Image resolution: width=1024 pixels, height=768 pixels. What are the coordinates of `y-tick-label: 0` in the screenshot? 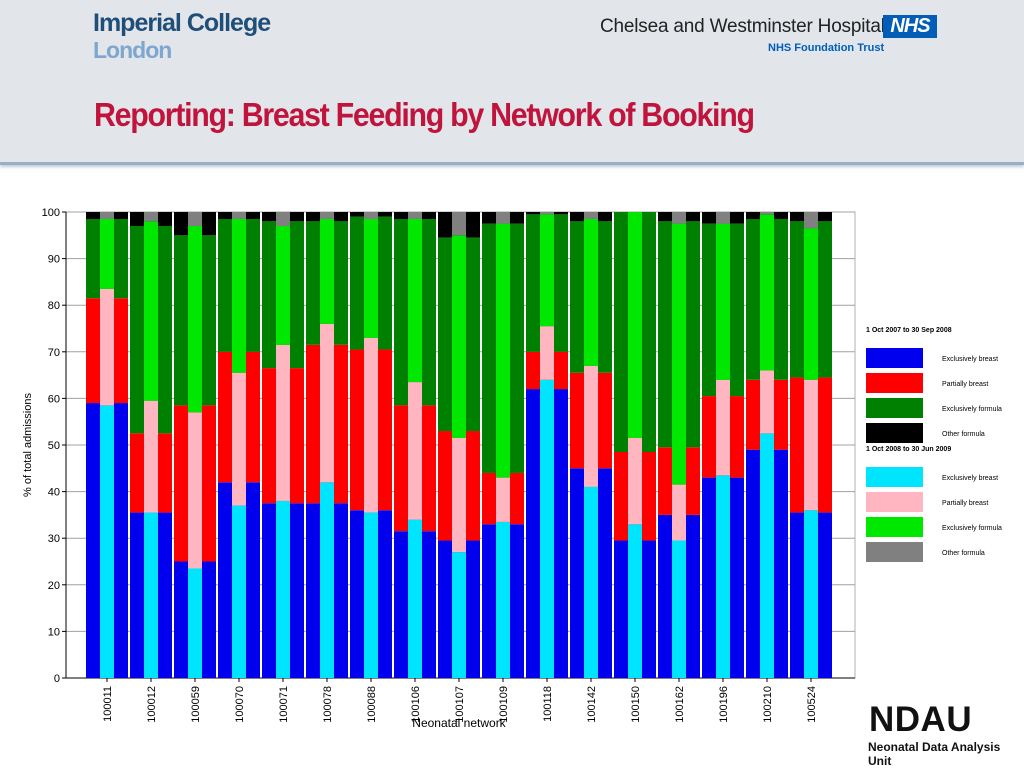 It's located at (57, 679).